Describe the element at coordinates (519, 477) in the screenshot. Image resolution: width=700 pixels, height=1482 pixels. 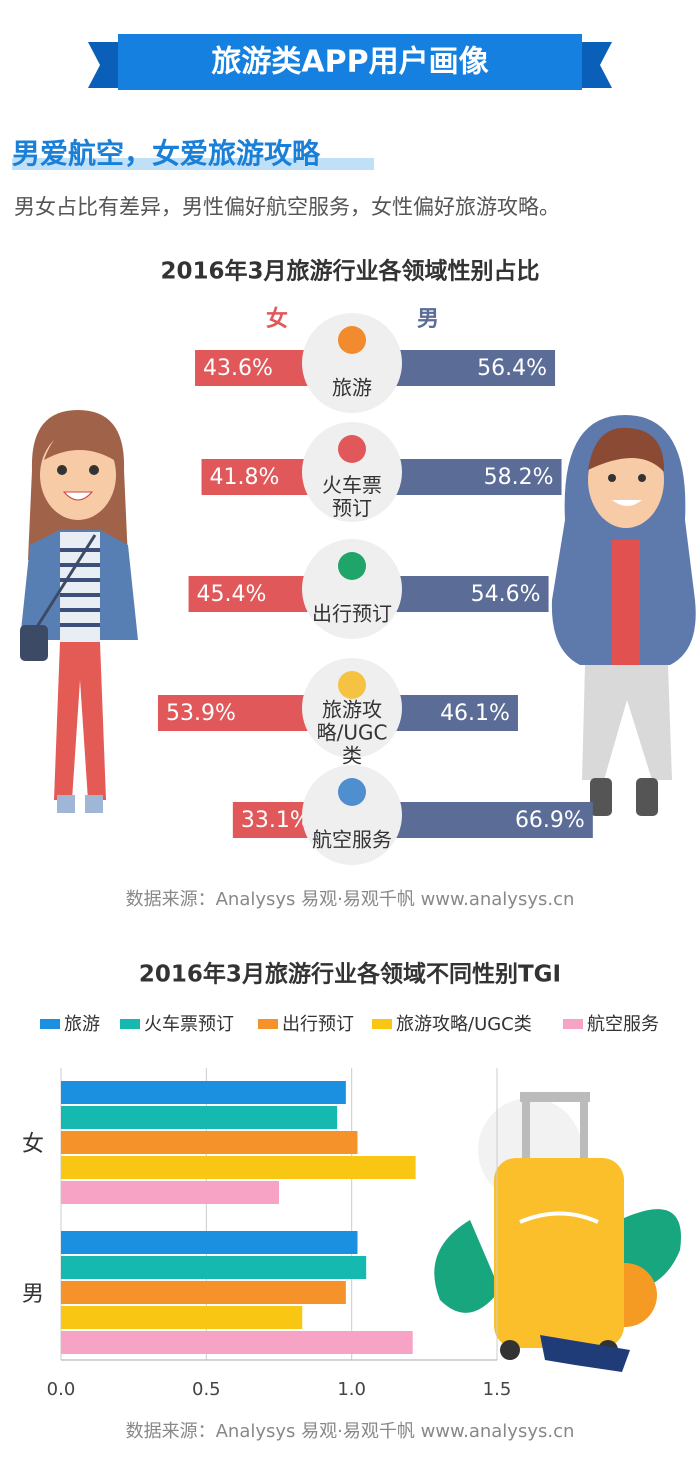
I see `value-label: 58.2%` at that location.